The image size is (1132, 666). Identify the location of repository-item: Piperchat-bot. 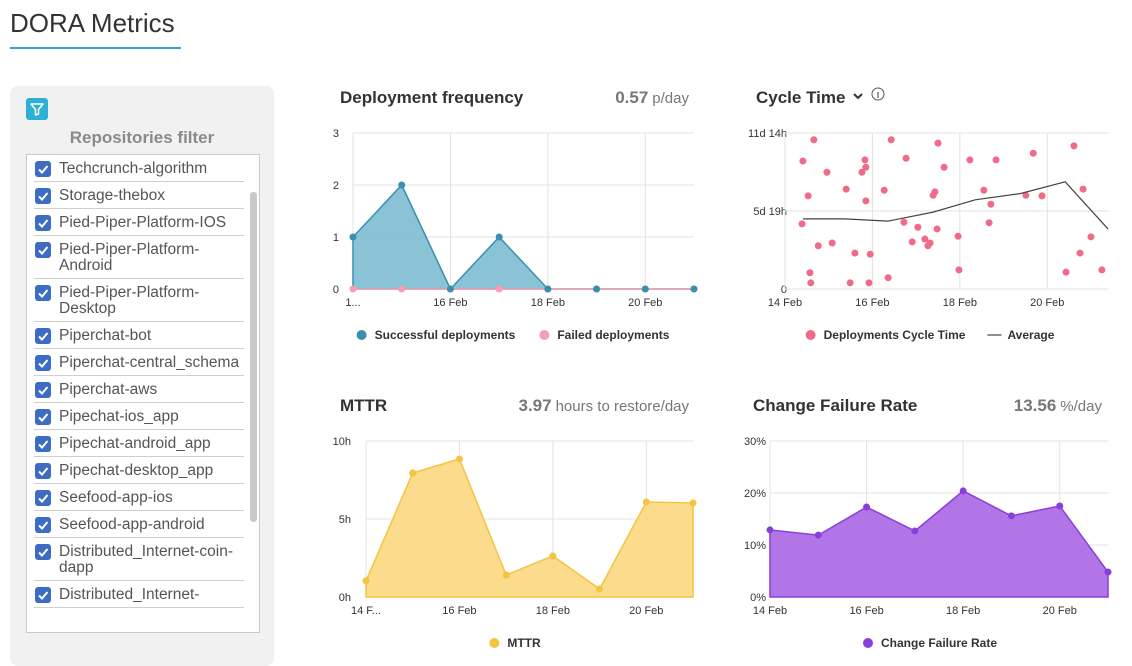
(139, 335).